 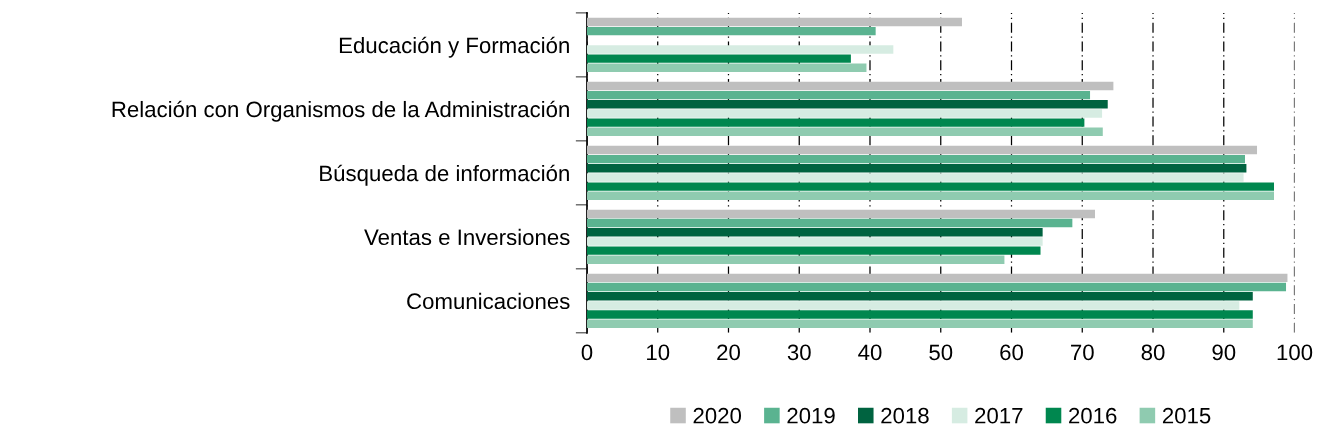 I want to click on x-tick-label: 0, so click(x=587, y=352).